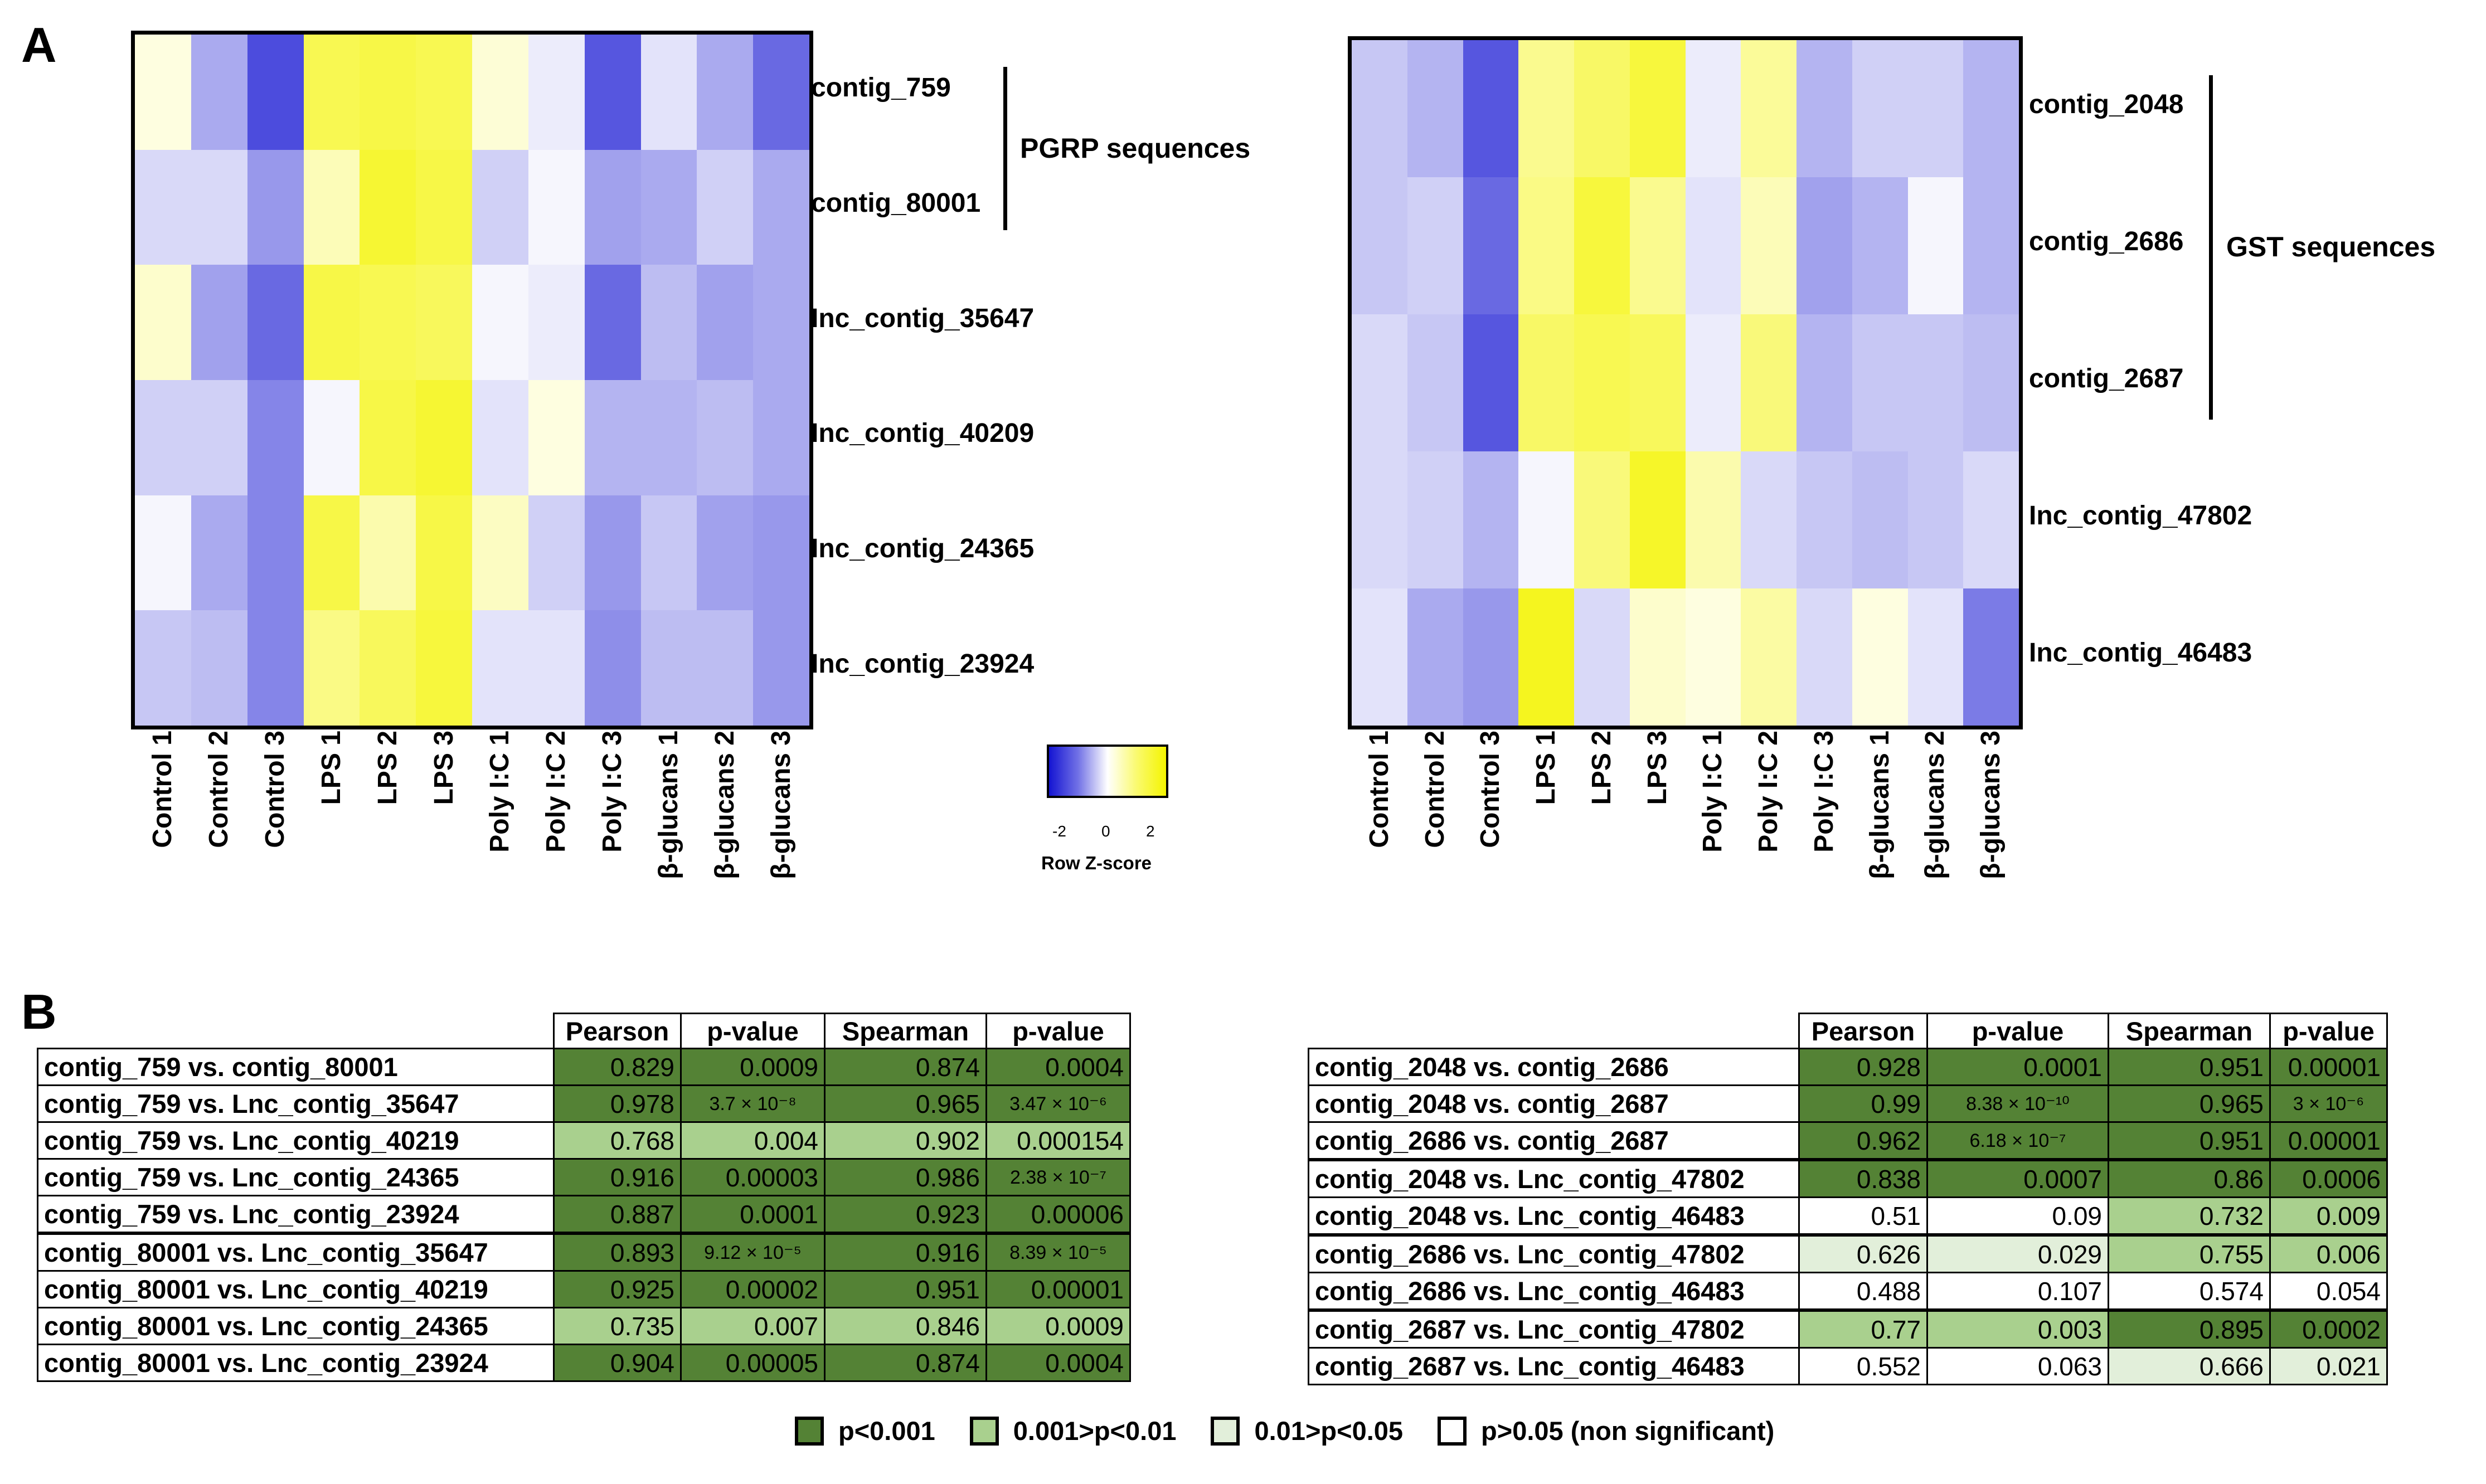  What do you see at coordinates (1554, 1291) in the screenshot?
I see `pair-label: contig_2686 vs. Lnc_contig_46483` at bounding box center [1554, 1291].